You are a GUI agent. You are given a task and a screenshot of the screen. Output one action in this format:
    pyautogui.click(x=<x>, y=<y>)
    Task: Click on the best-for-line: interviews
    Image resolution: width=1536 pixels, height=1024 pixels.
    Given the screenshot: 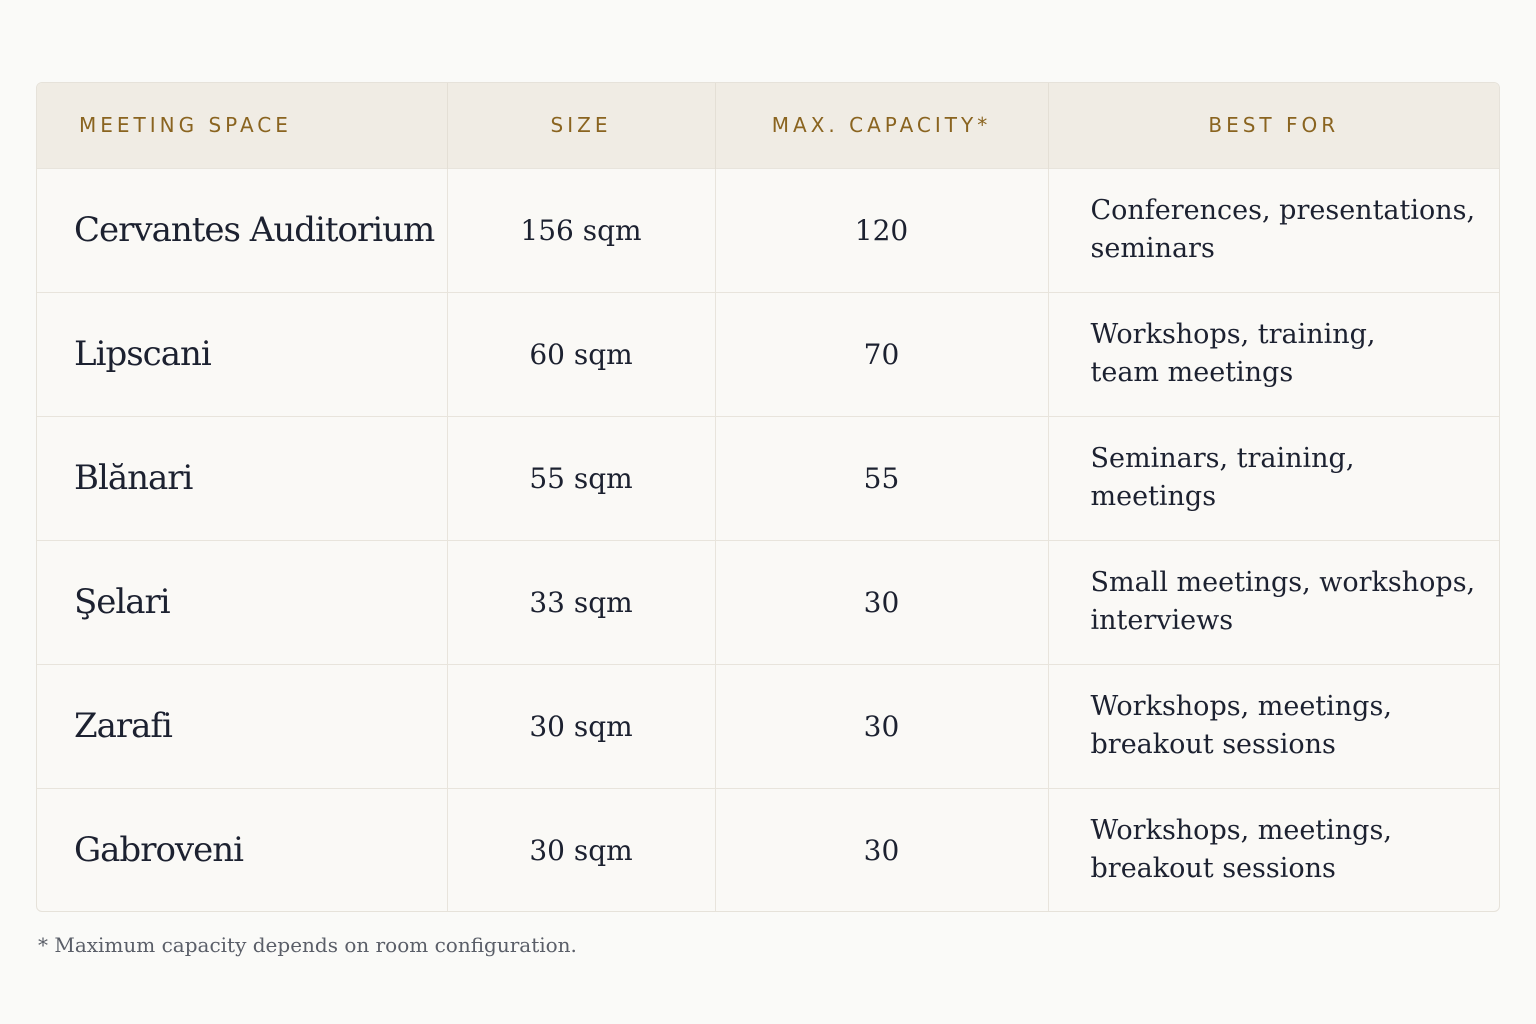 What is the action you would take?
    pyautogui.click(x=1162, y=620)
    